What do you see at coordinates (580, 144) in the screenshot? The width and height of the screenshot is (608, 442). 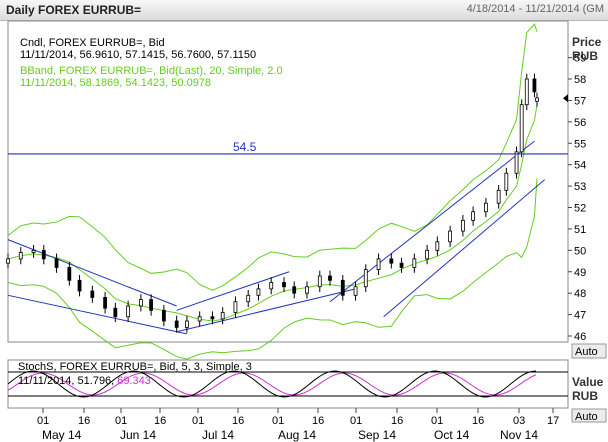 I see `price-tick-label: 55` at bounding box center [580, 144].